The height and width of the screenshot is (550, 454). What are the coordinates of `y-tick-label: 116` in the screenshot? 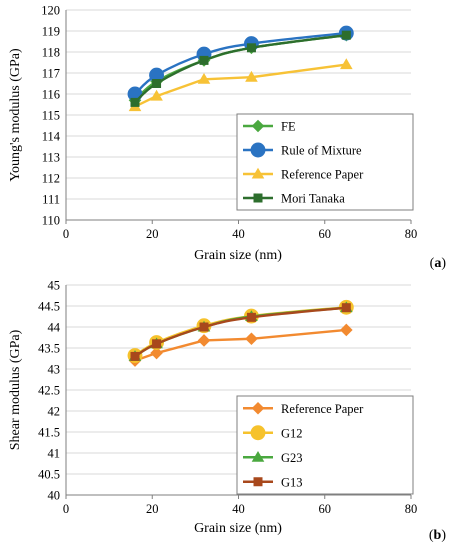 It's located at (51, 95).